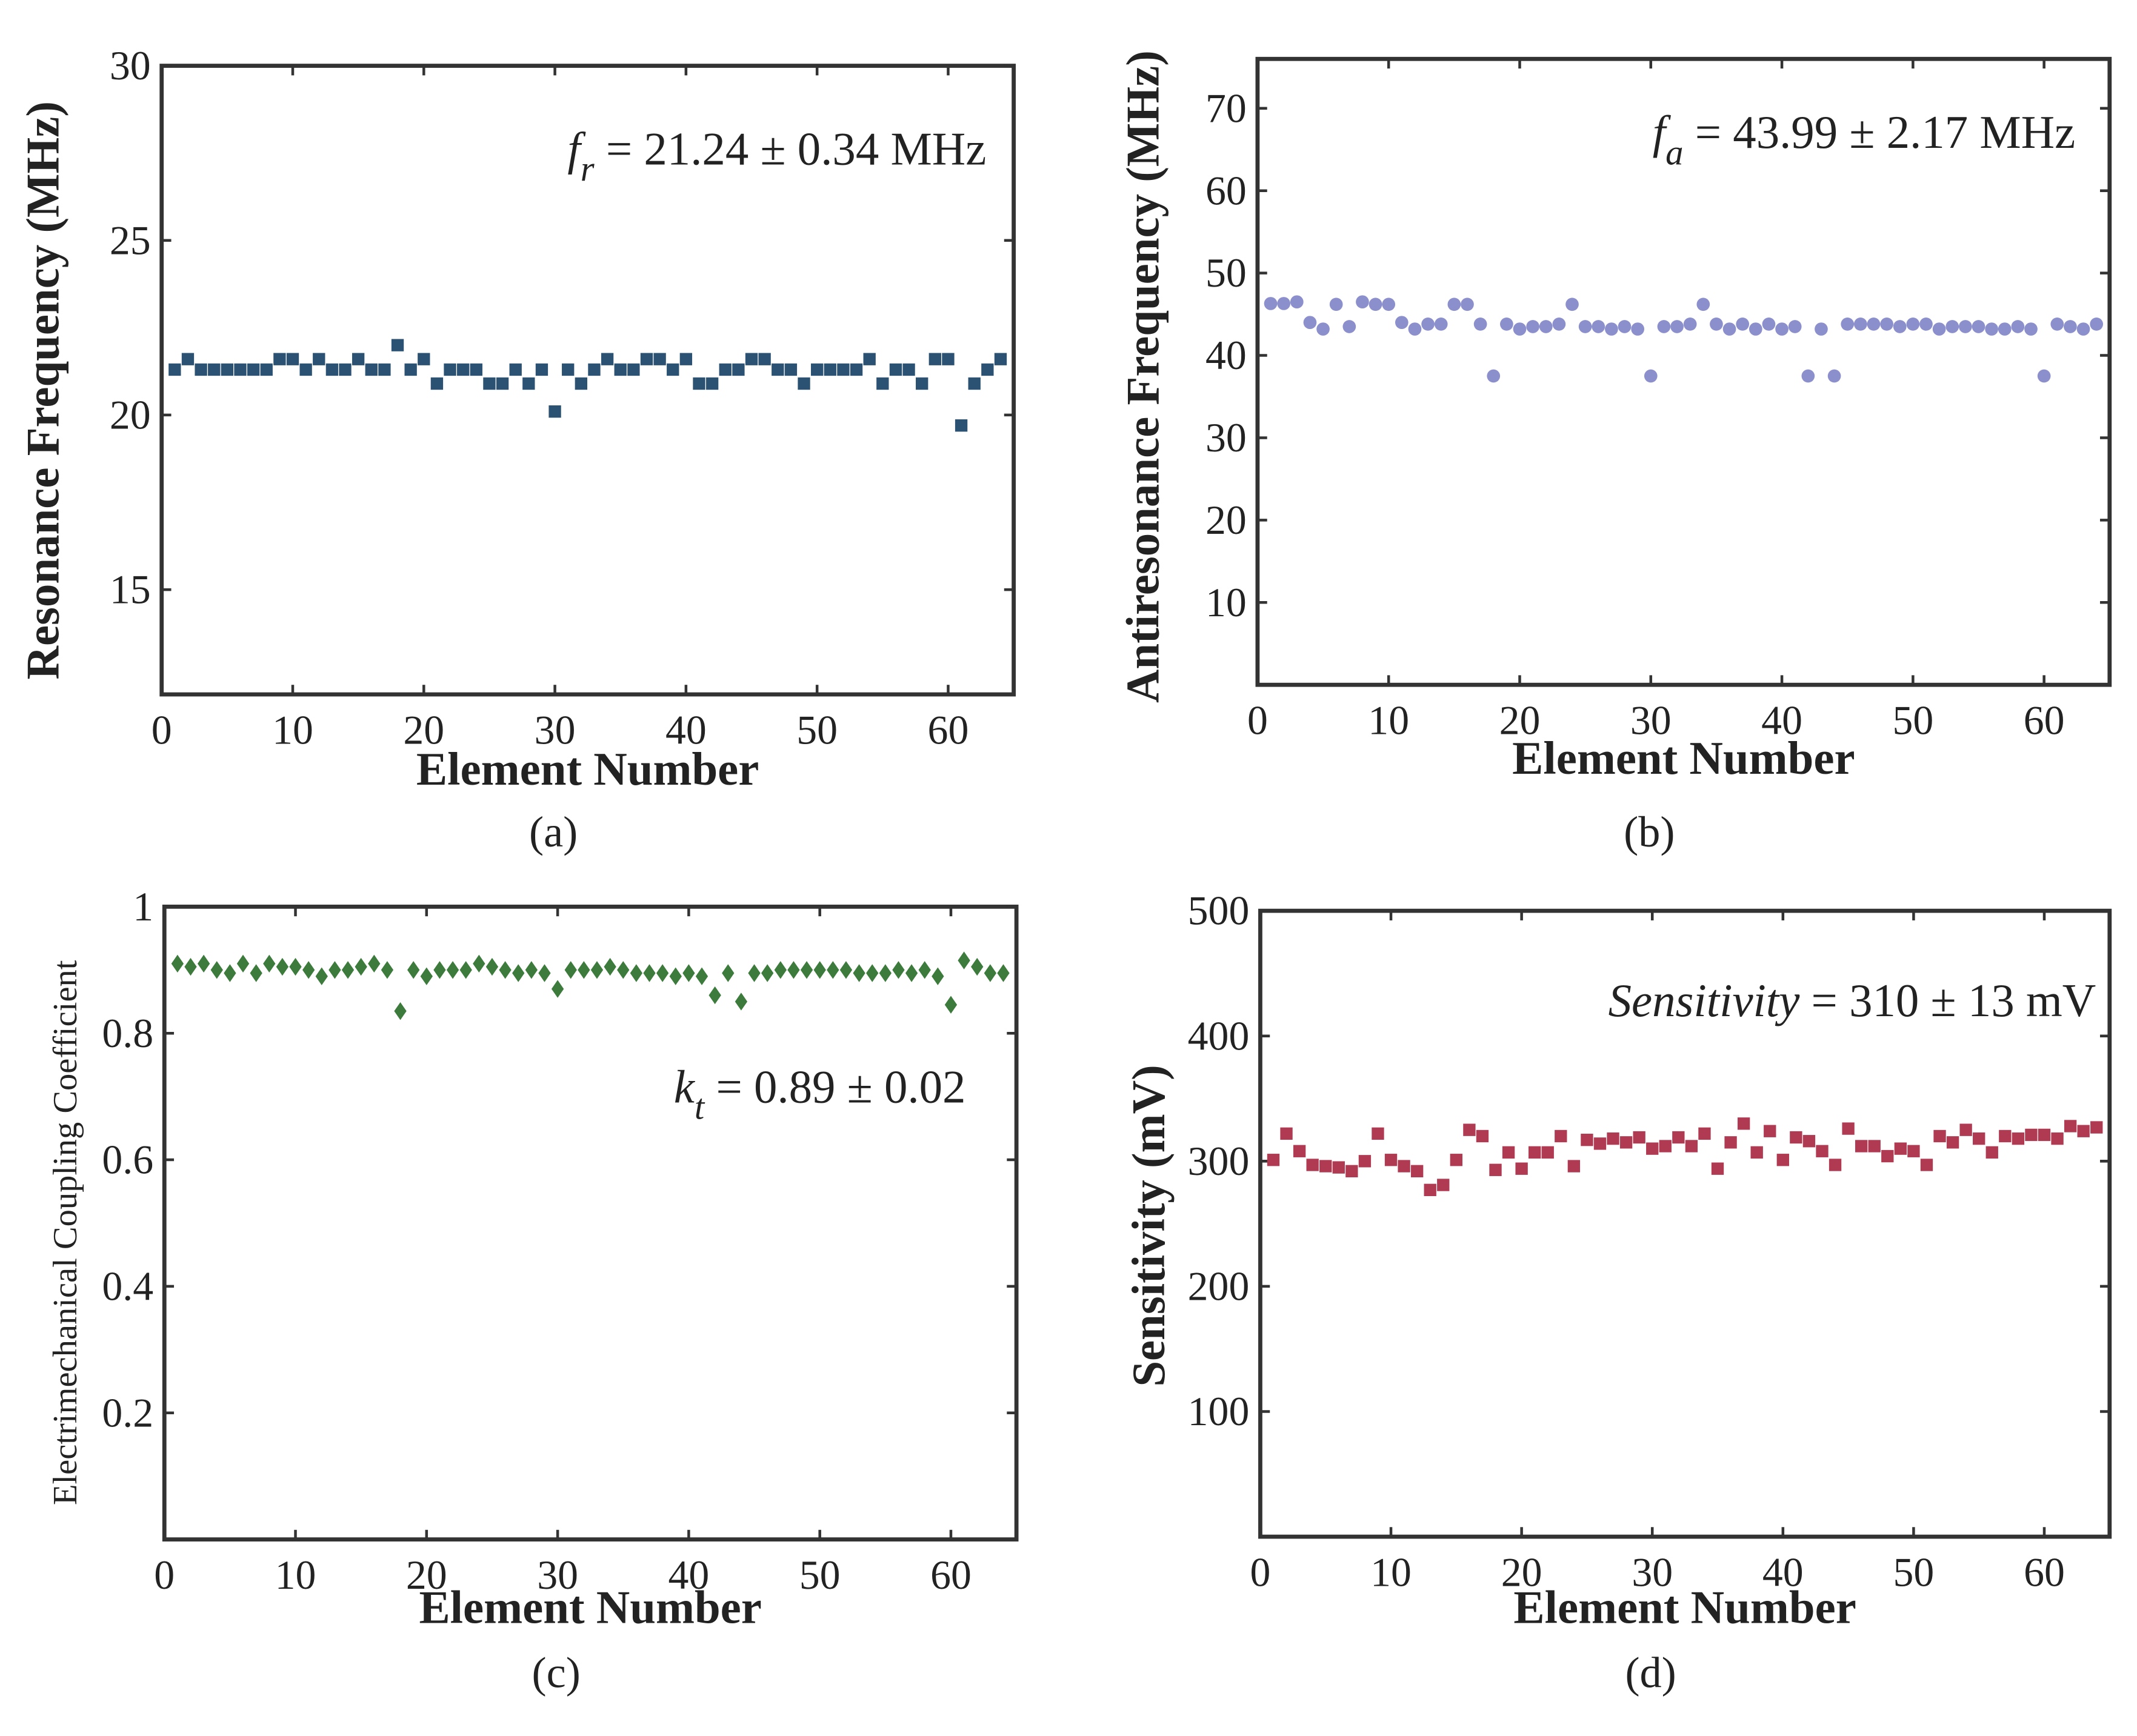 This screenshot has width=2137, height=1736. What do you see at coordinates (127, 1160) in the screenshot?
I see `y-tick-label: 0.6` at bounding box center [127, 1160].